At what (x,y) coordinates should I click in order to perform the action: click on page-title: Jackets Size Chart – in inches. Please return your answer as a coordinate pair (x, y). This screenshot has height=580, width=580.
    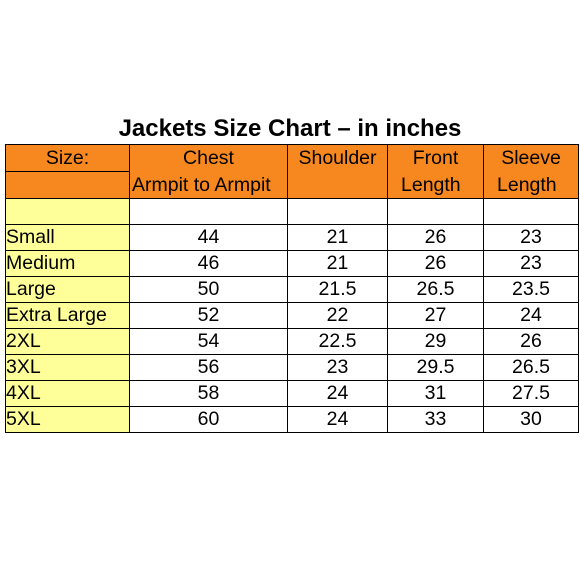
    Looking at the image, I should click on (290, 128).